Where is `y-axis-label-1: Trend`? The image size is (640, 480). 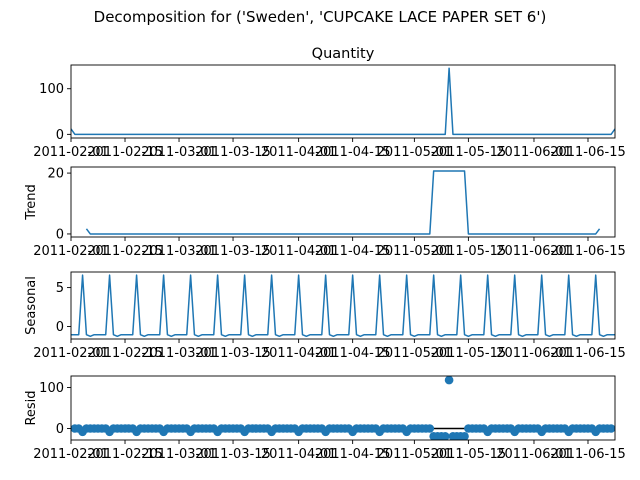 y-axis-label-1: Trend is located at coordinates (31, 202).